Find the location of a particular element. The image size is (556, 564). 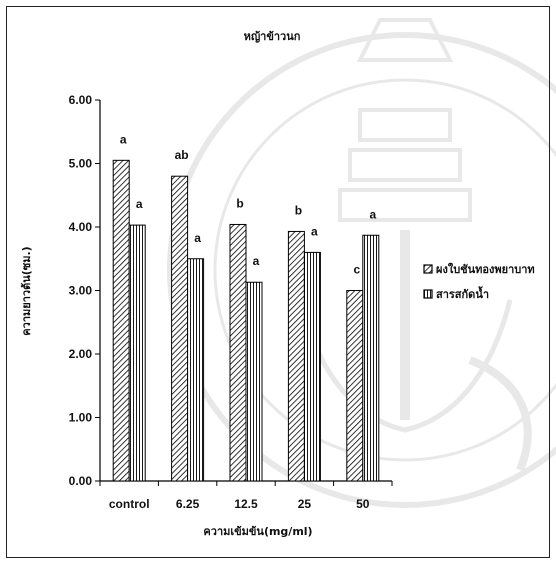

x-tick-label: 12.5 is located at coordinates (246, 504).